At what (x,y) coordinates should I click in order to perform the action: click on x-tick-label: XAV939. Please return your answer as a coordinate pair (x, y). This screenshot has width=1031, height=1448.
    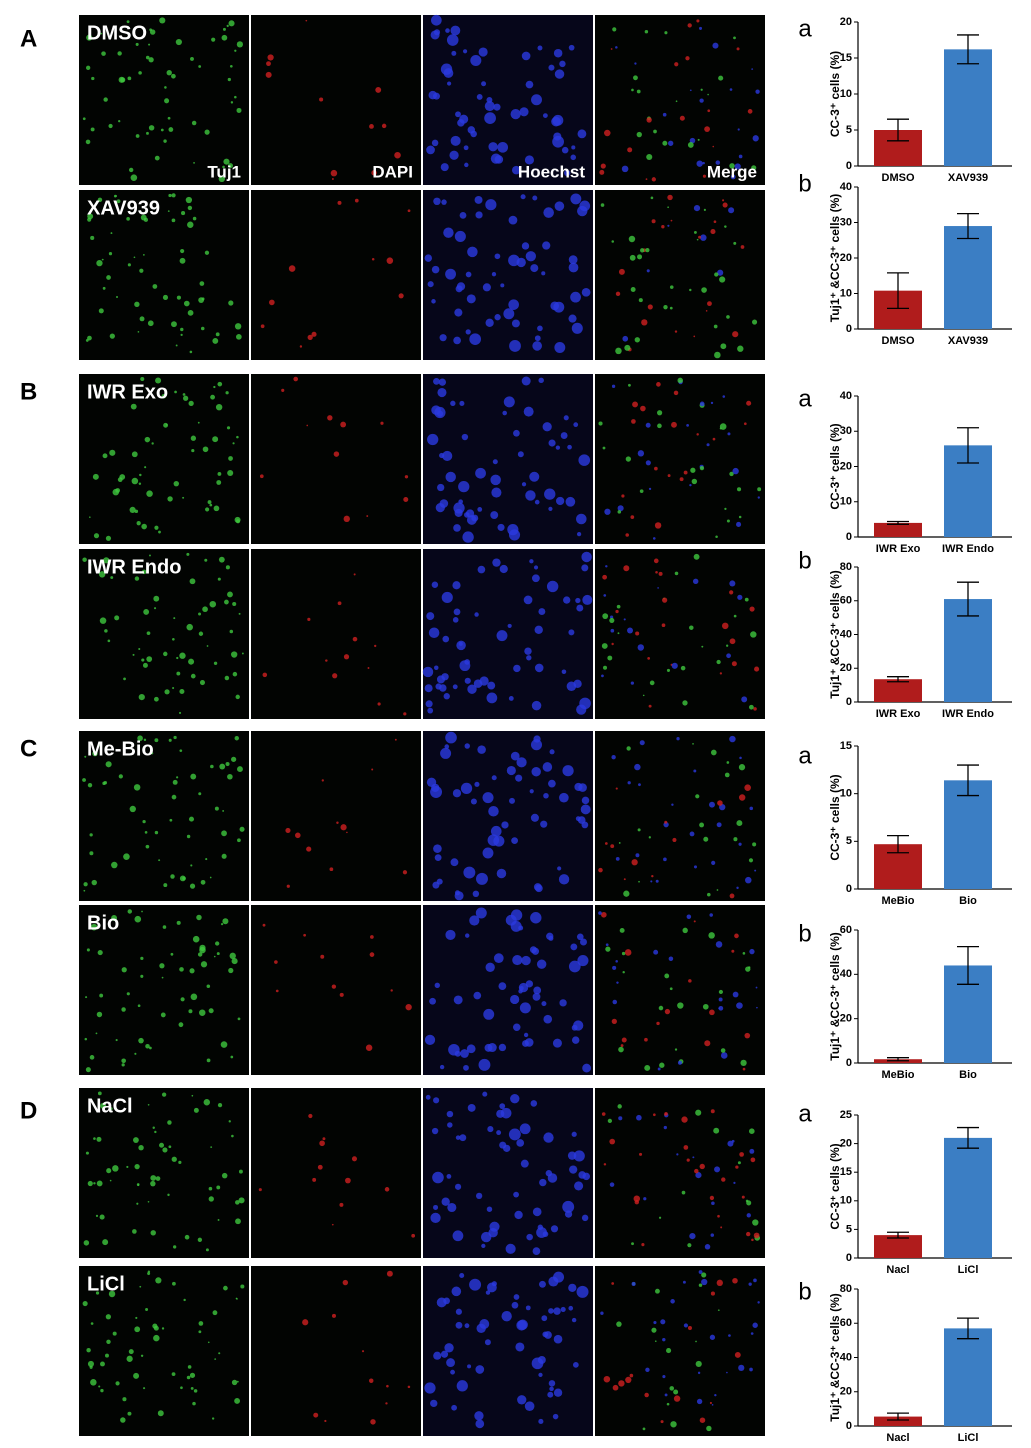
    Looking at the image, I should click on (968, 178).